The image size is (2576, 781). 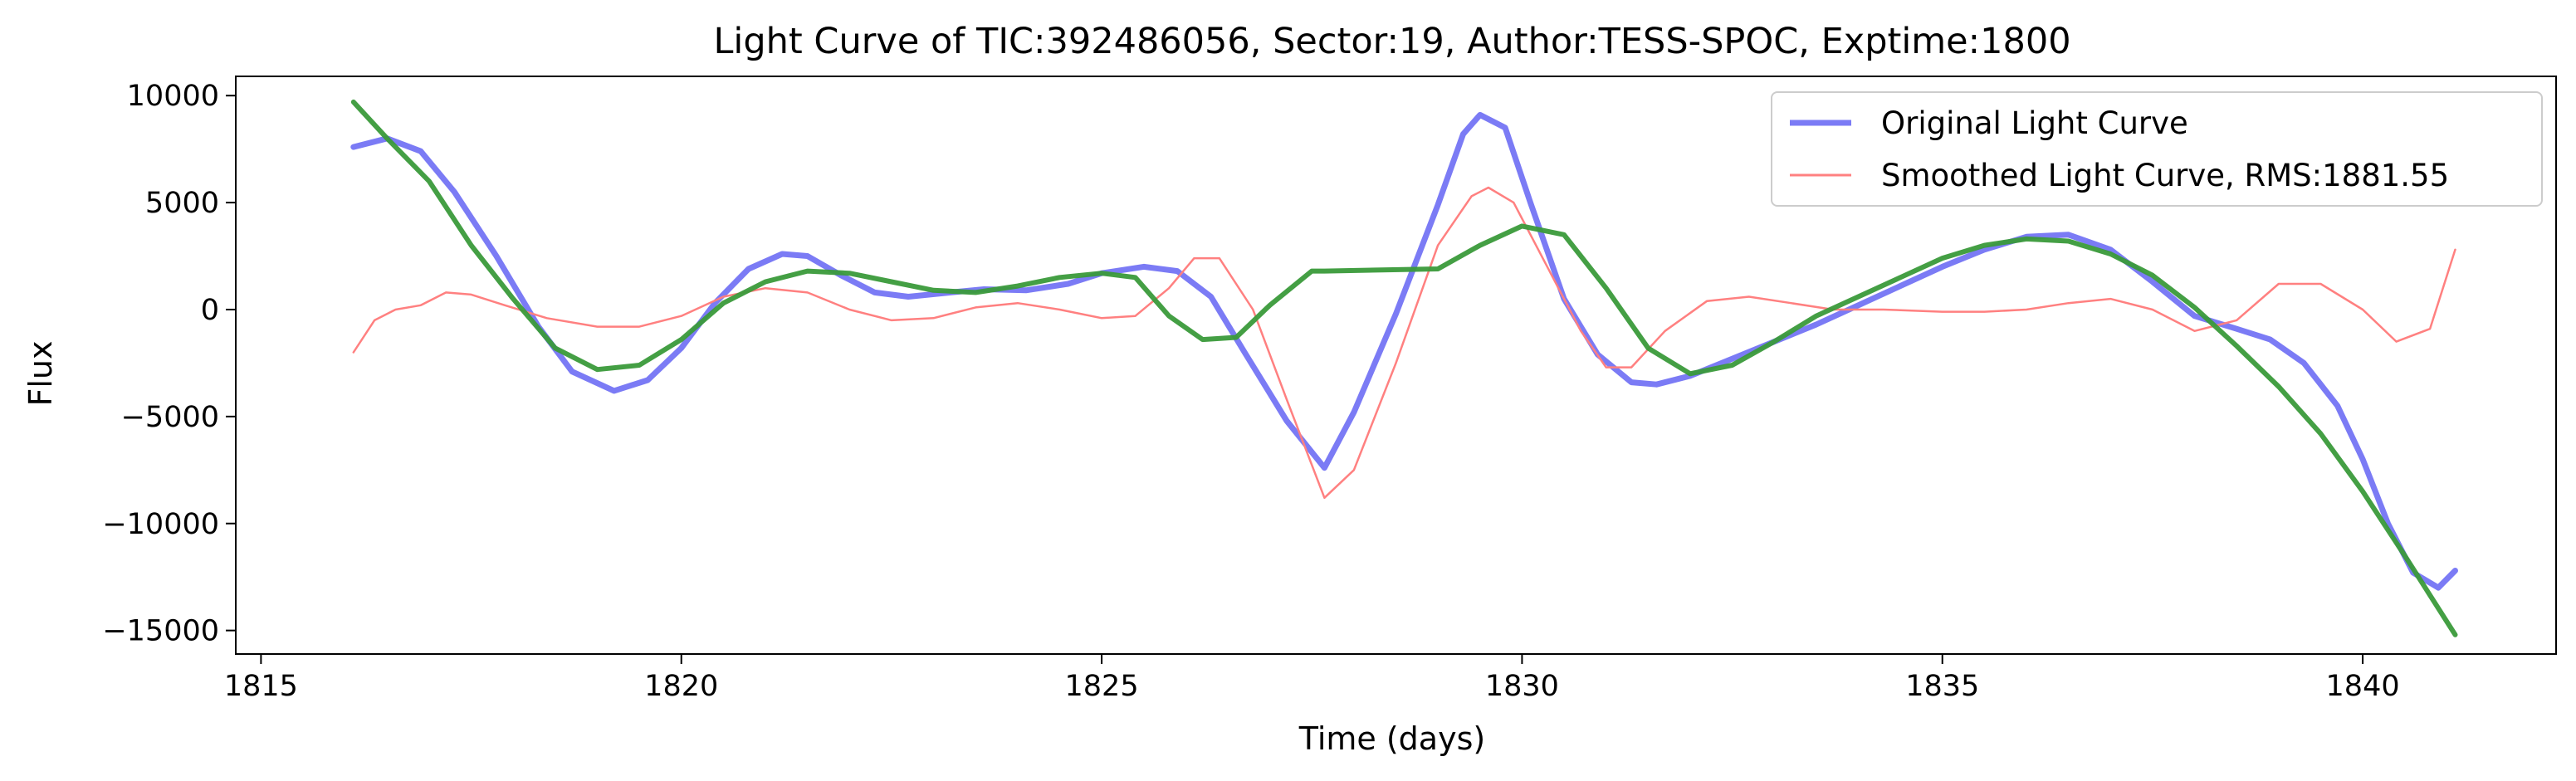 What do you see at coordinates (1522, 686) in the screenshot?
I see `x-tick-label: 1830` at bounding box center [1522, 686].